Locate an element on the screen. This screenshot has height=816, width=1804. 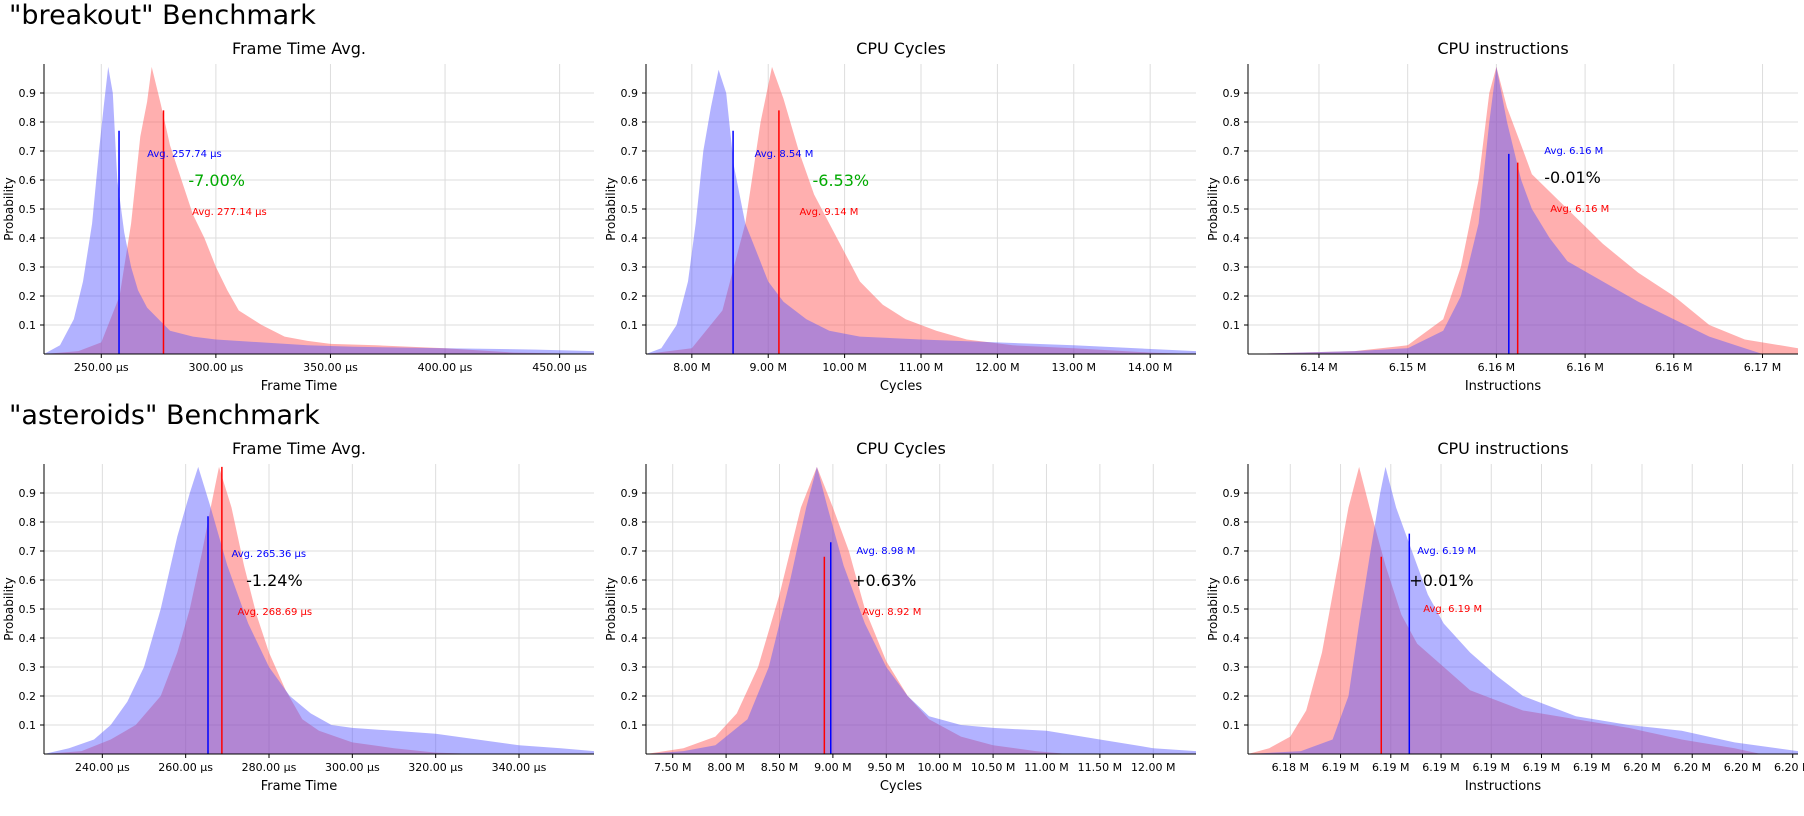
section-title-asteroids: "asteroids" Benchmark is located at coordinates (164, 415).